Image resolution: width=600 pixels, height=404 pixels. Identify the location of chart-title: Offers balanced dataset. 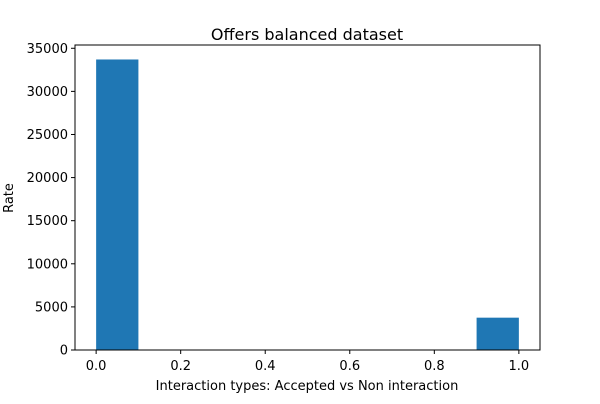
(307, 34).